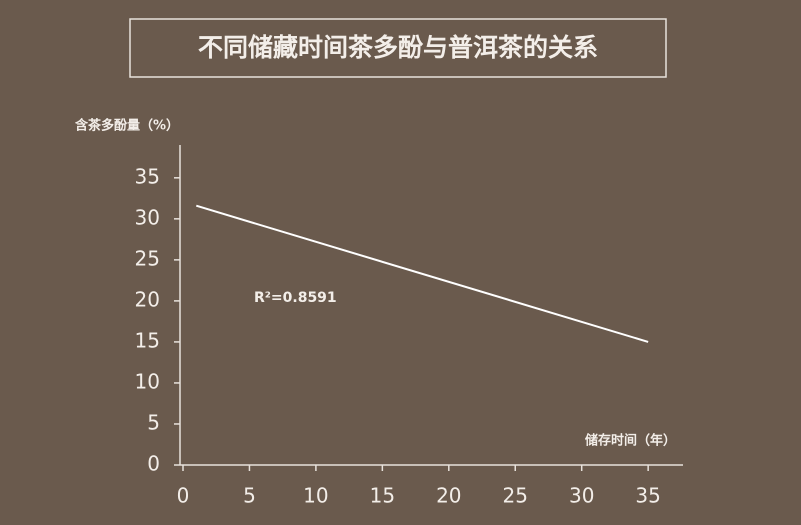 The width and height of the screenshot is (801, 525). What do you see at coordinates (295, 298) in the screenshot?
I see `annotation: R²=0.8591` at bounding box center [295, 298].